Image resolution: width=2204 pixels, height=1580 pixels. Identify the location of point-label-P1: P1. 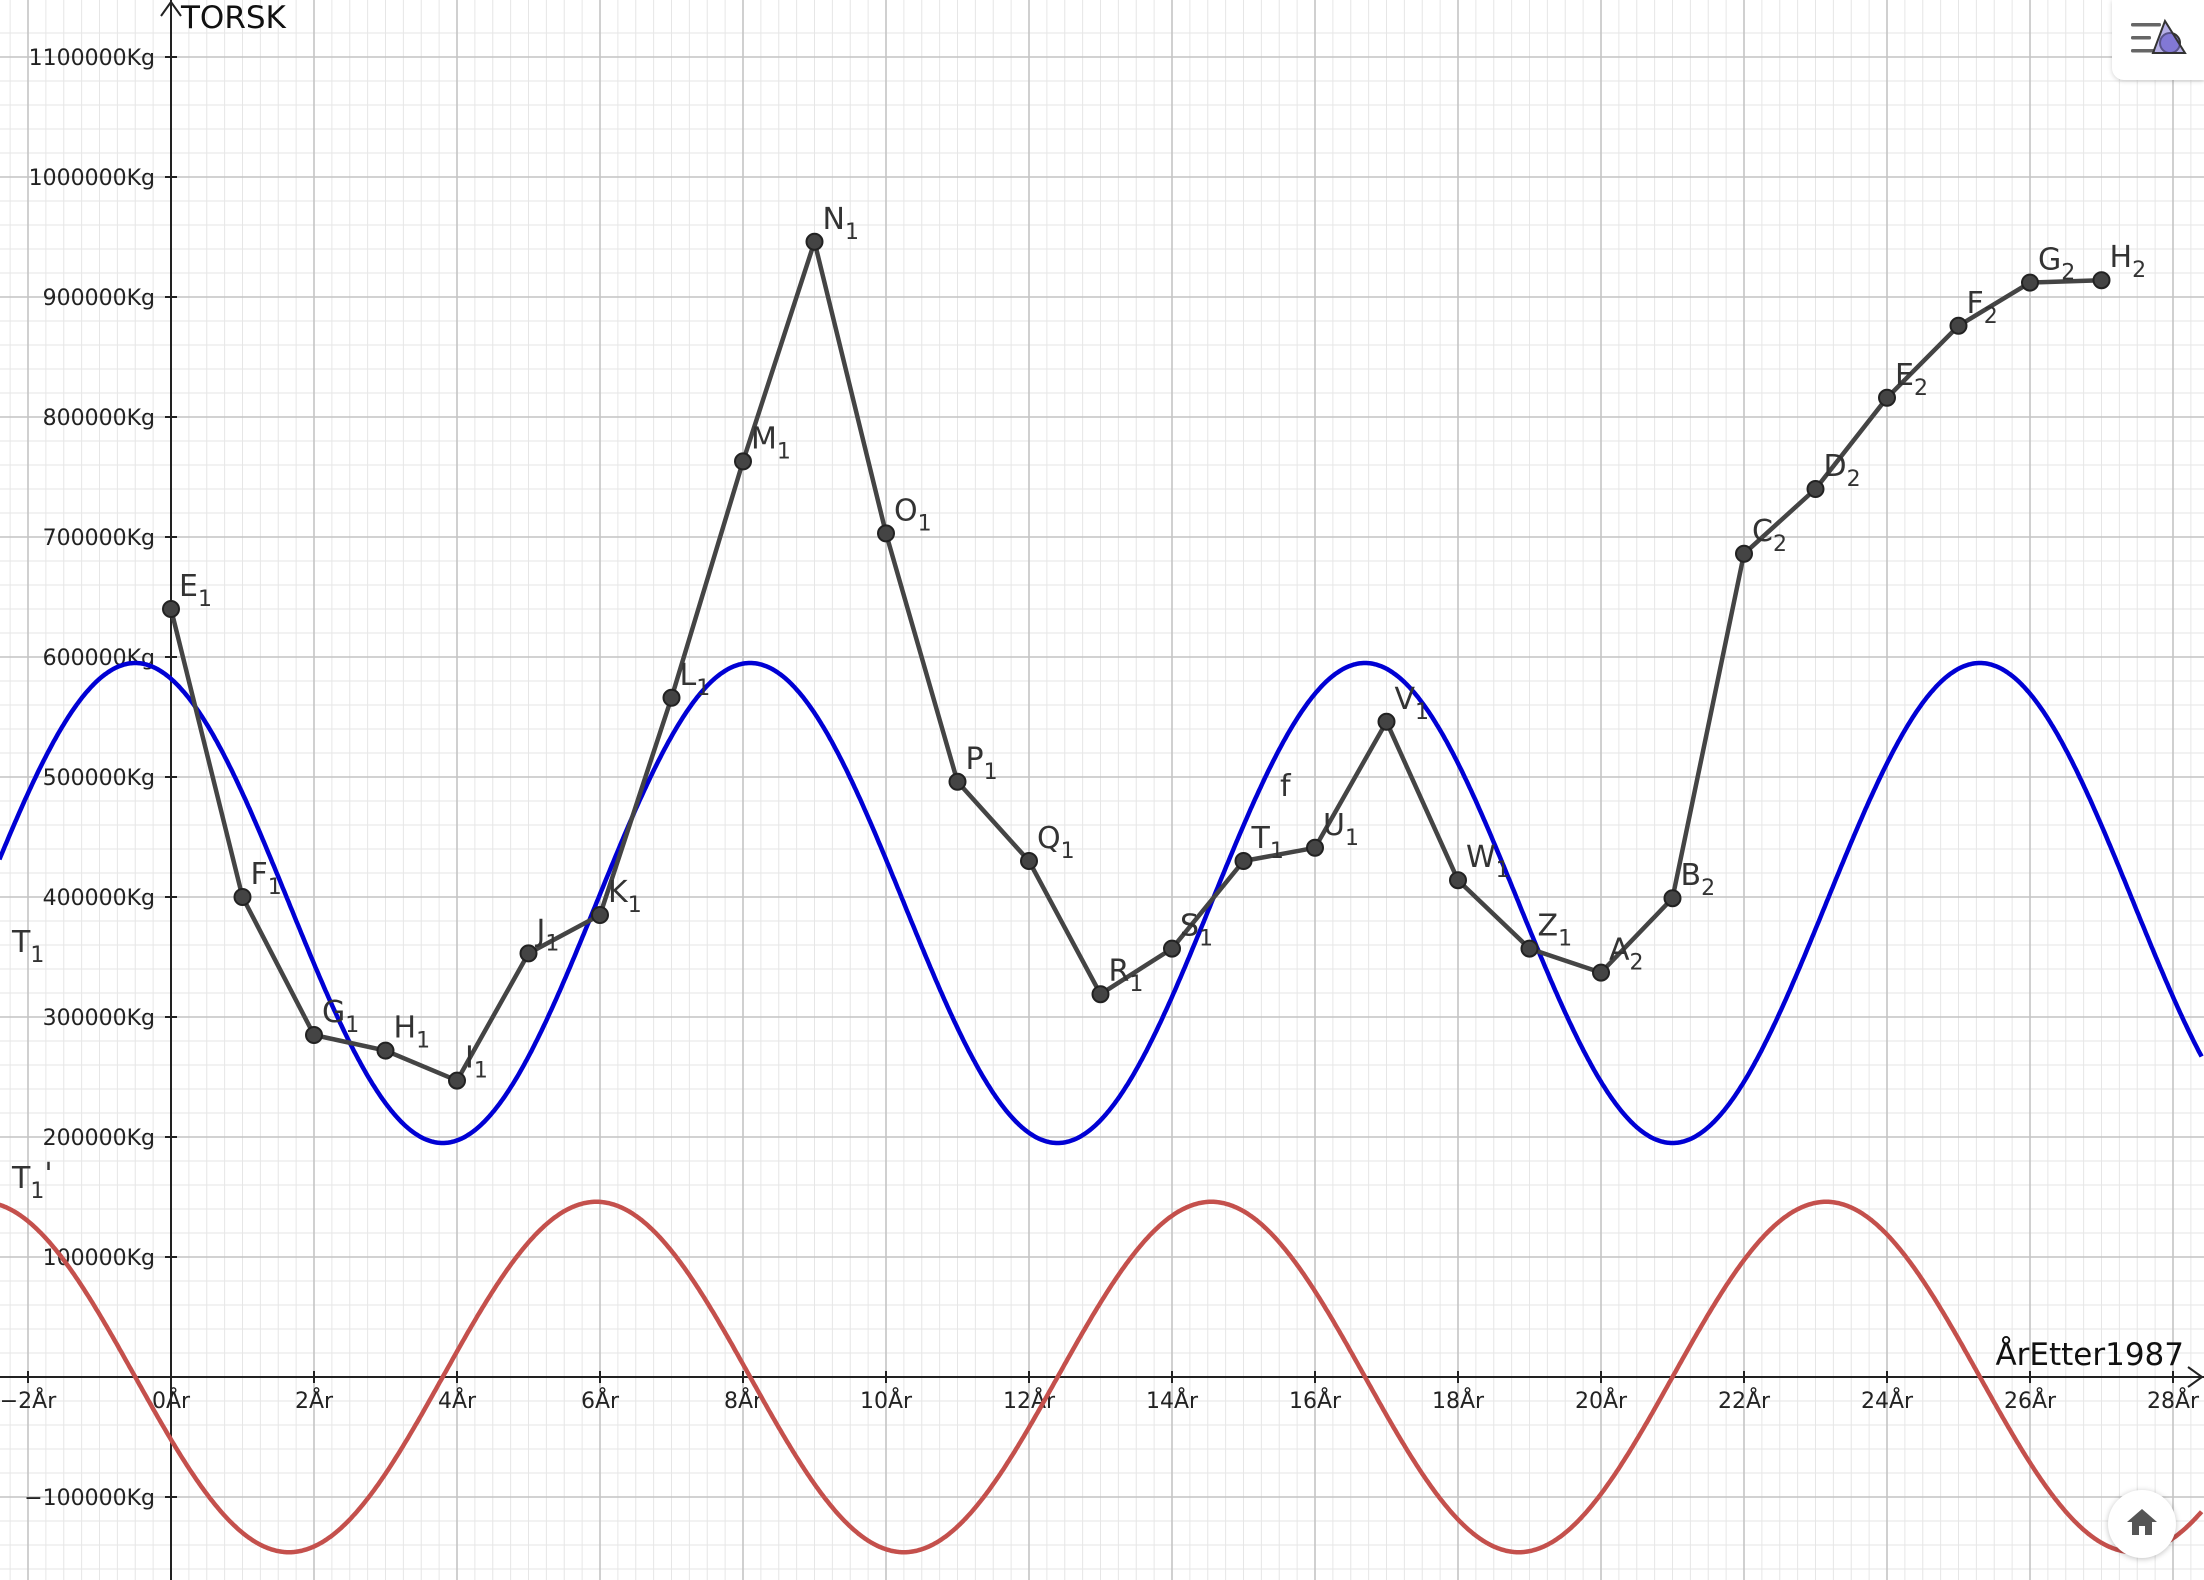
(982, 763).